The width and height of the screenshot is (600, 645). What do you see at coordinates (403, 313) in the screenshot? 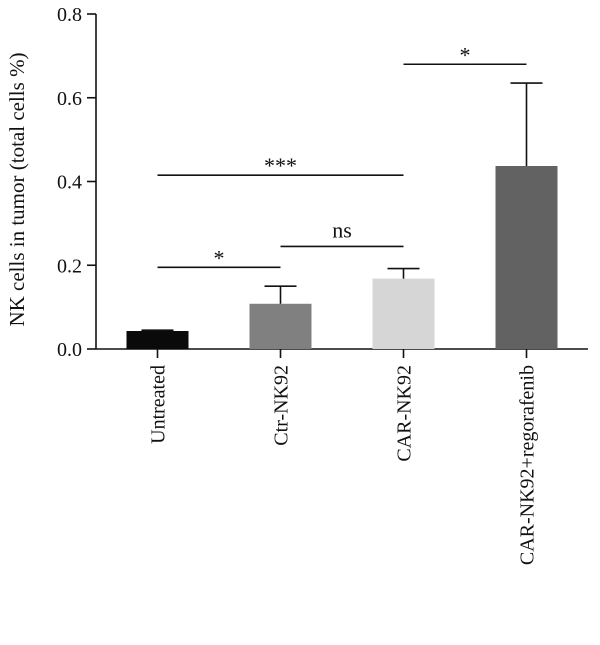
I see `bar-car-nk92` at bounding box center [403, 313].